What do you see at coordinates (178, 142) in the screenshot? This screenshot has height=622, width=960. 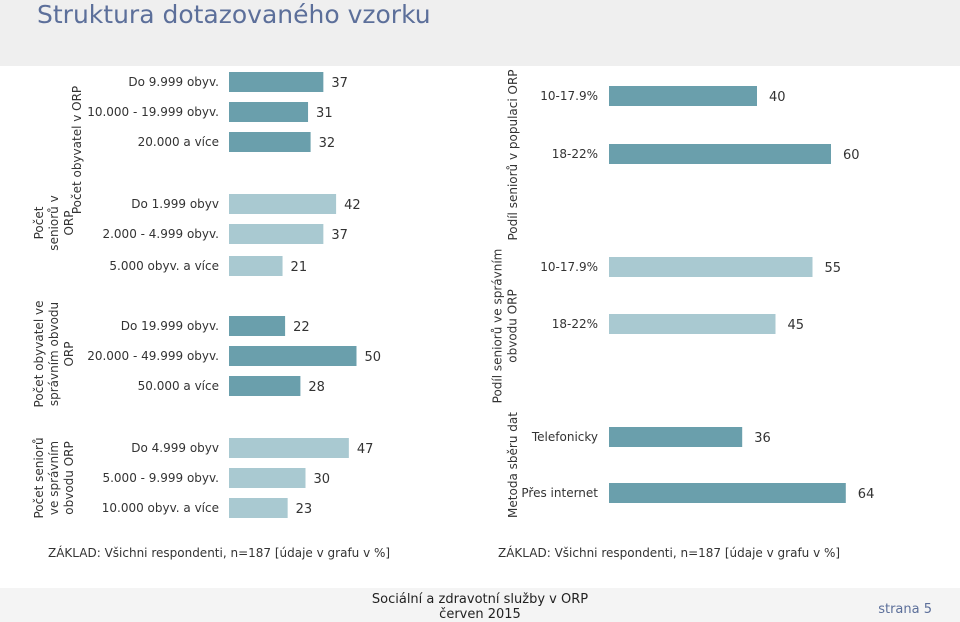 I see `category-label: 20.000 a více` at bounding box center [178, 142].